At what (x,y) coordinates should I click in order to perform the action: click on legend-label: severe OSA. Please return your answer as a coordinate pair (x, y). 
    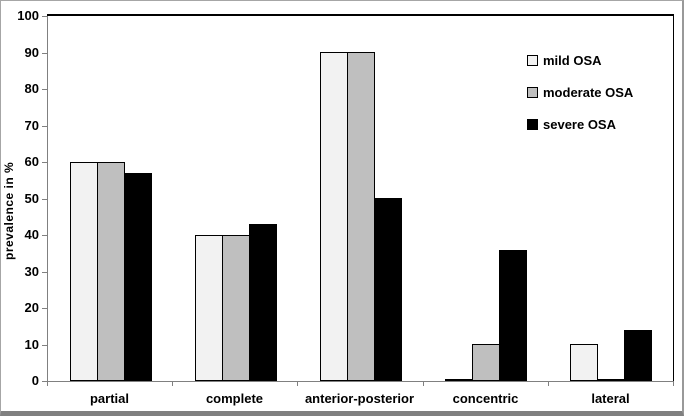
    Looking at the image, I should click on (579, 124).